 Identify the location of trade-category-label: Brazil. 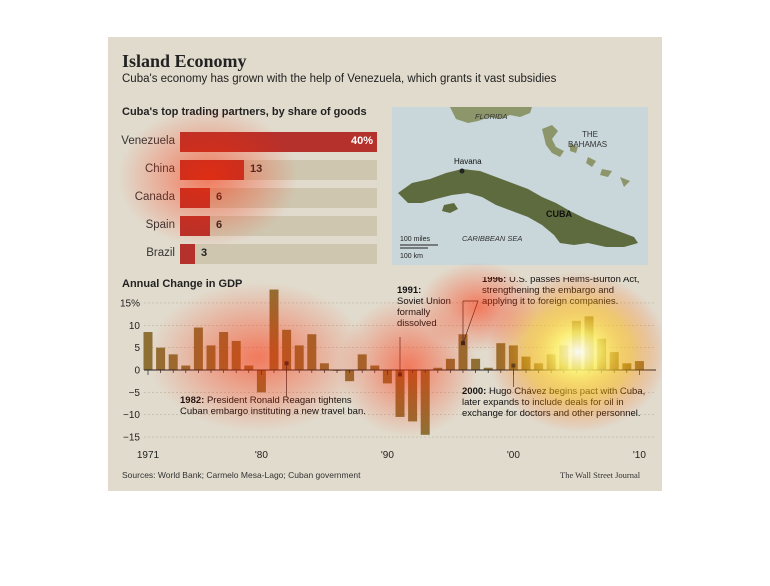
(160, 253).